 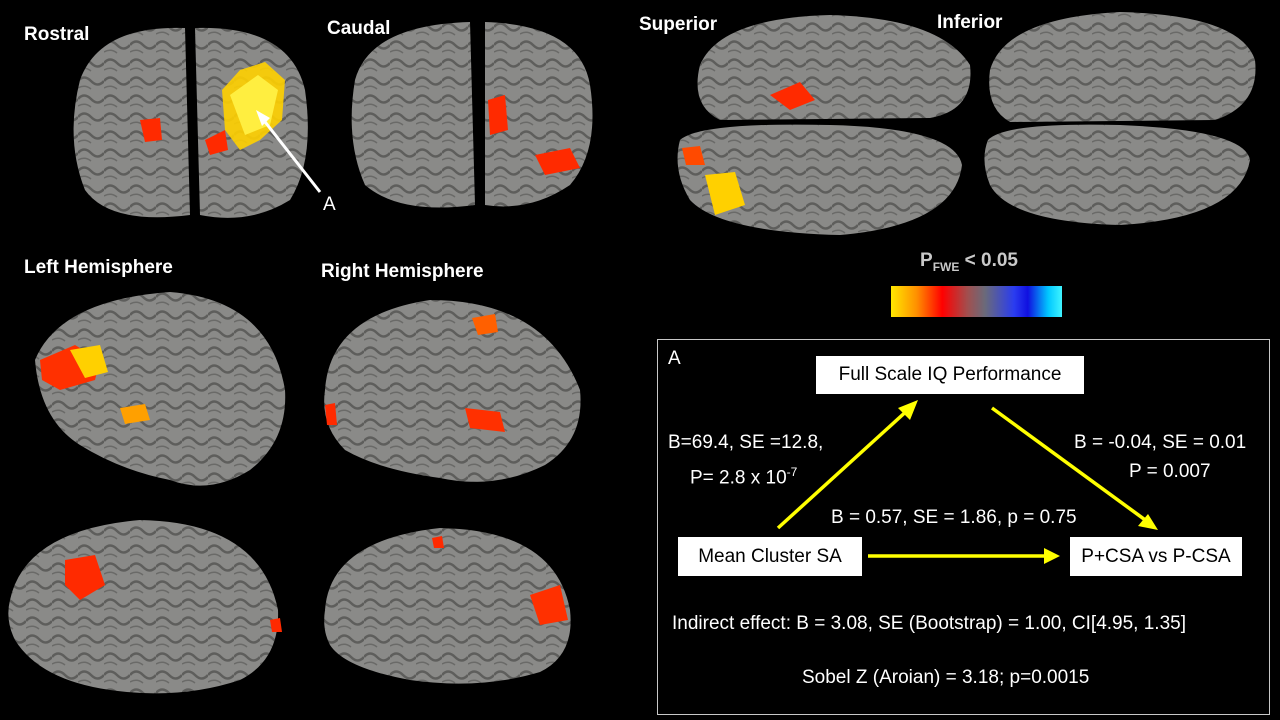 What do you see at coordinates (1156, 556) in the screenshot?
I see `outcome-box: P+CSA vs P-CSA` at bounding box center [1156, 556].